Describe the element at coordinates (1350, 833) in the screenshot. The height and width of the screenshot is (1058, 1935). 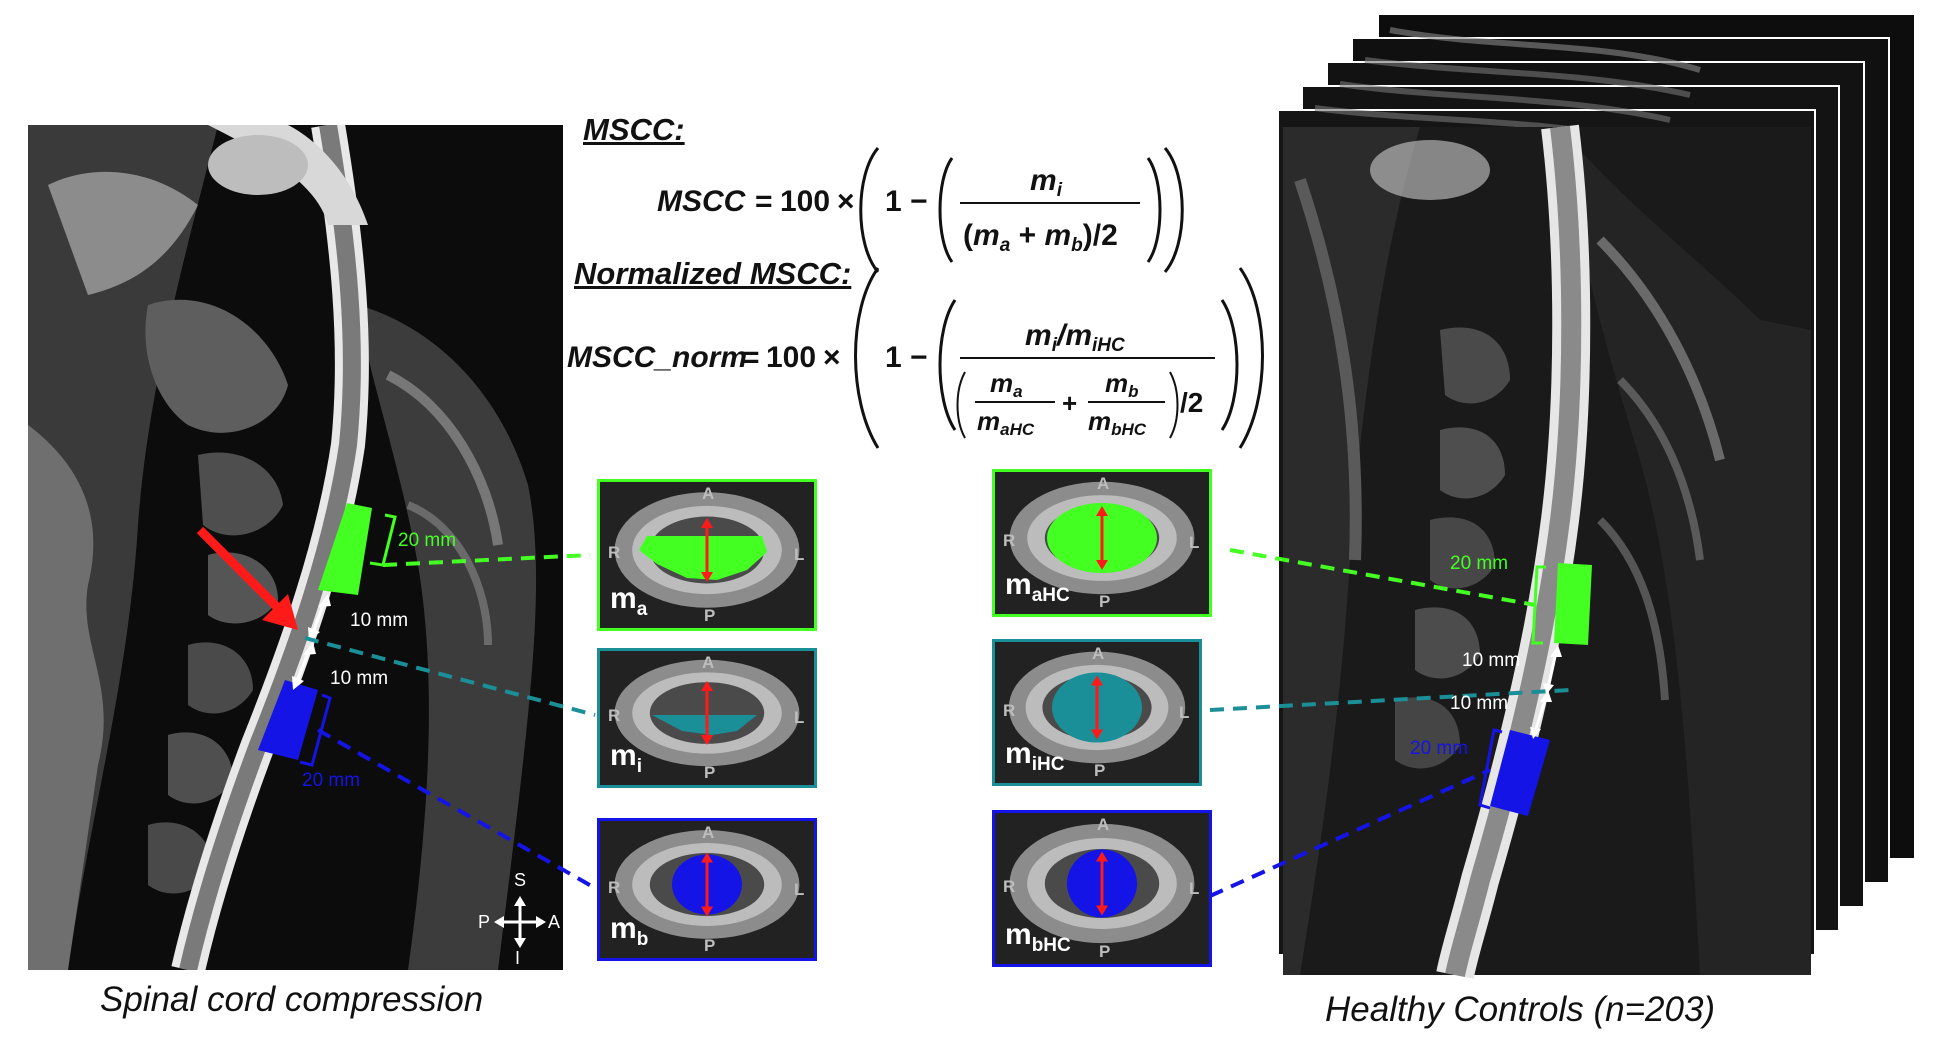
I see `right-blue-connector` at that location.